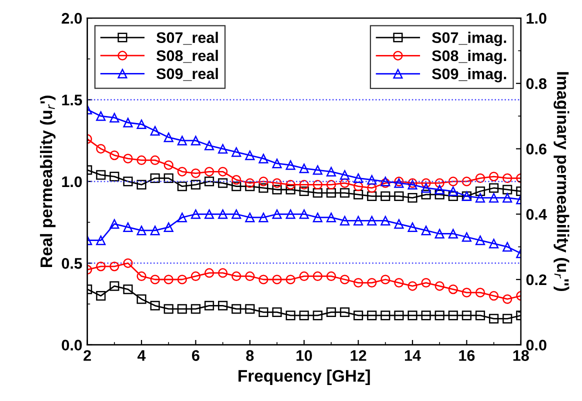  Describe the element at coordinates (187, 56) in the screenshot. I see `legend-label: S08_real` at that location.